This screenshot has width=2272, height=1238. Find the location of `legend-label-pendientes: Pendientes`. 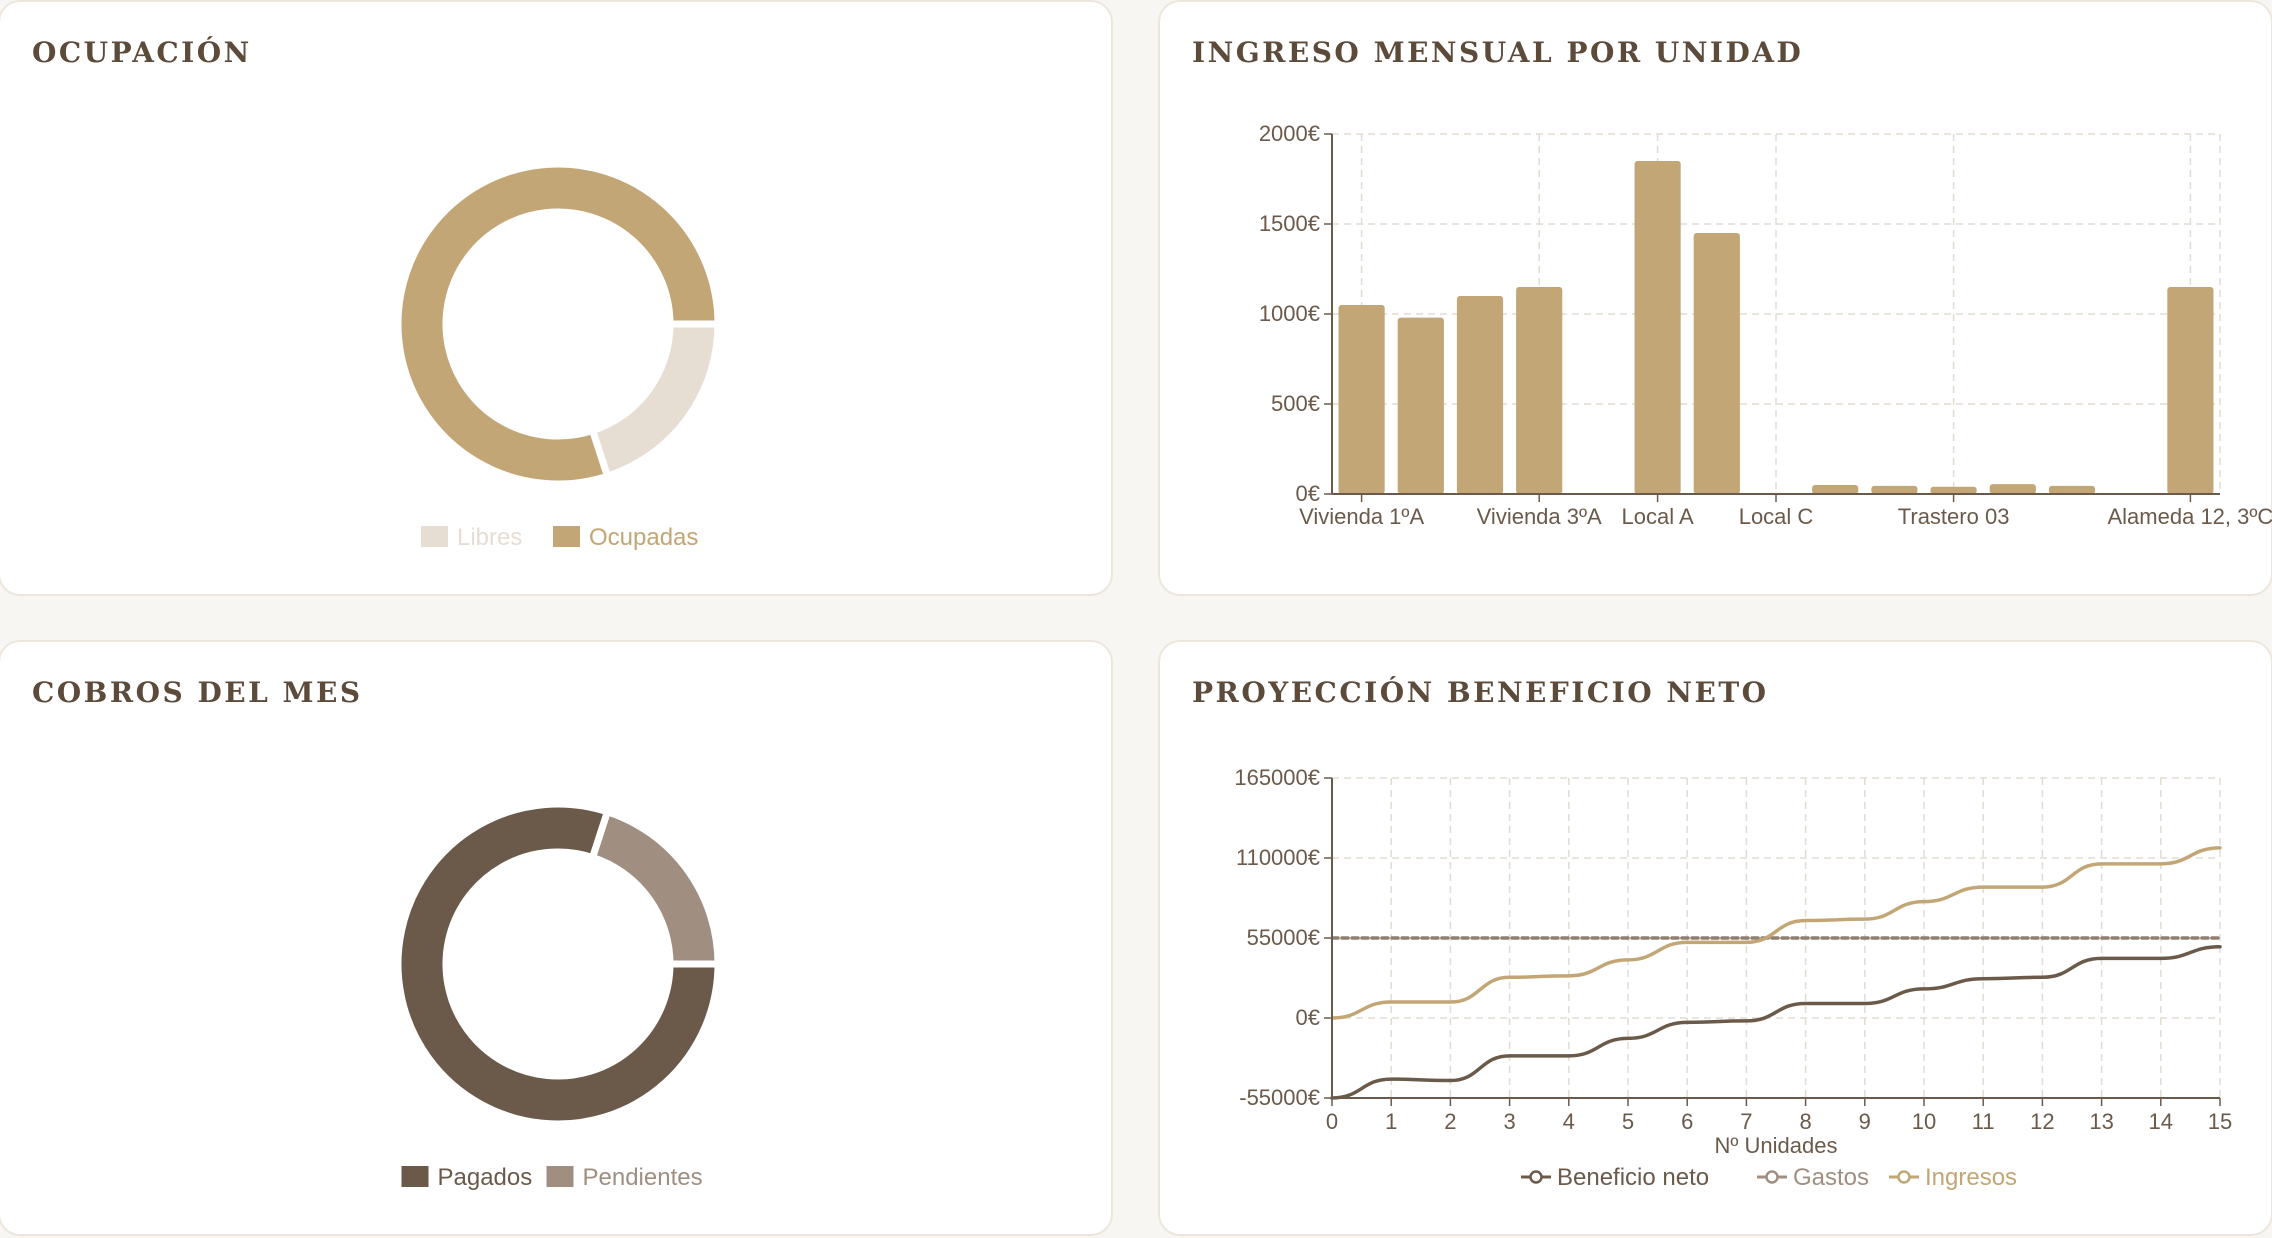

legend-label-pendientes: Pendientes is located at coordinates (643, 1177).